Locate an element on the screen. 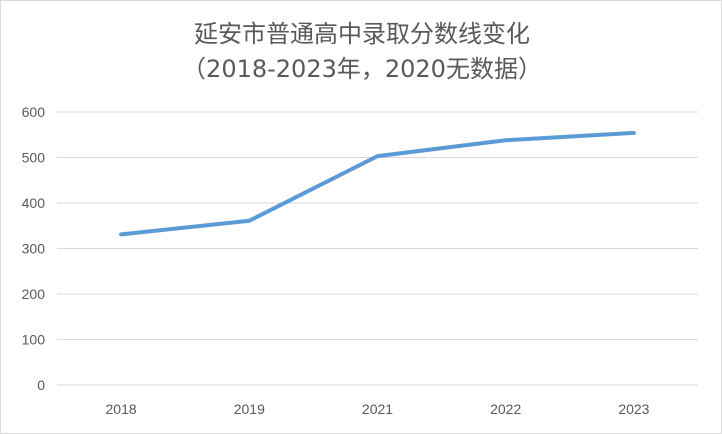  chart-title: 延安市普通高中录取分数线变化 is located at coordinates (362, 34).